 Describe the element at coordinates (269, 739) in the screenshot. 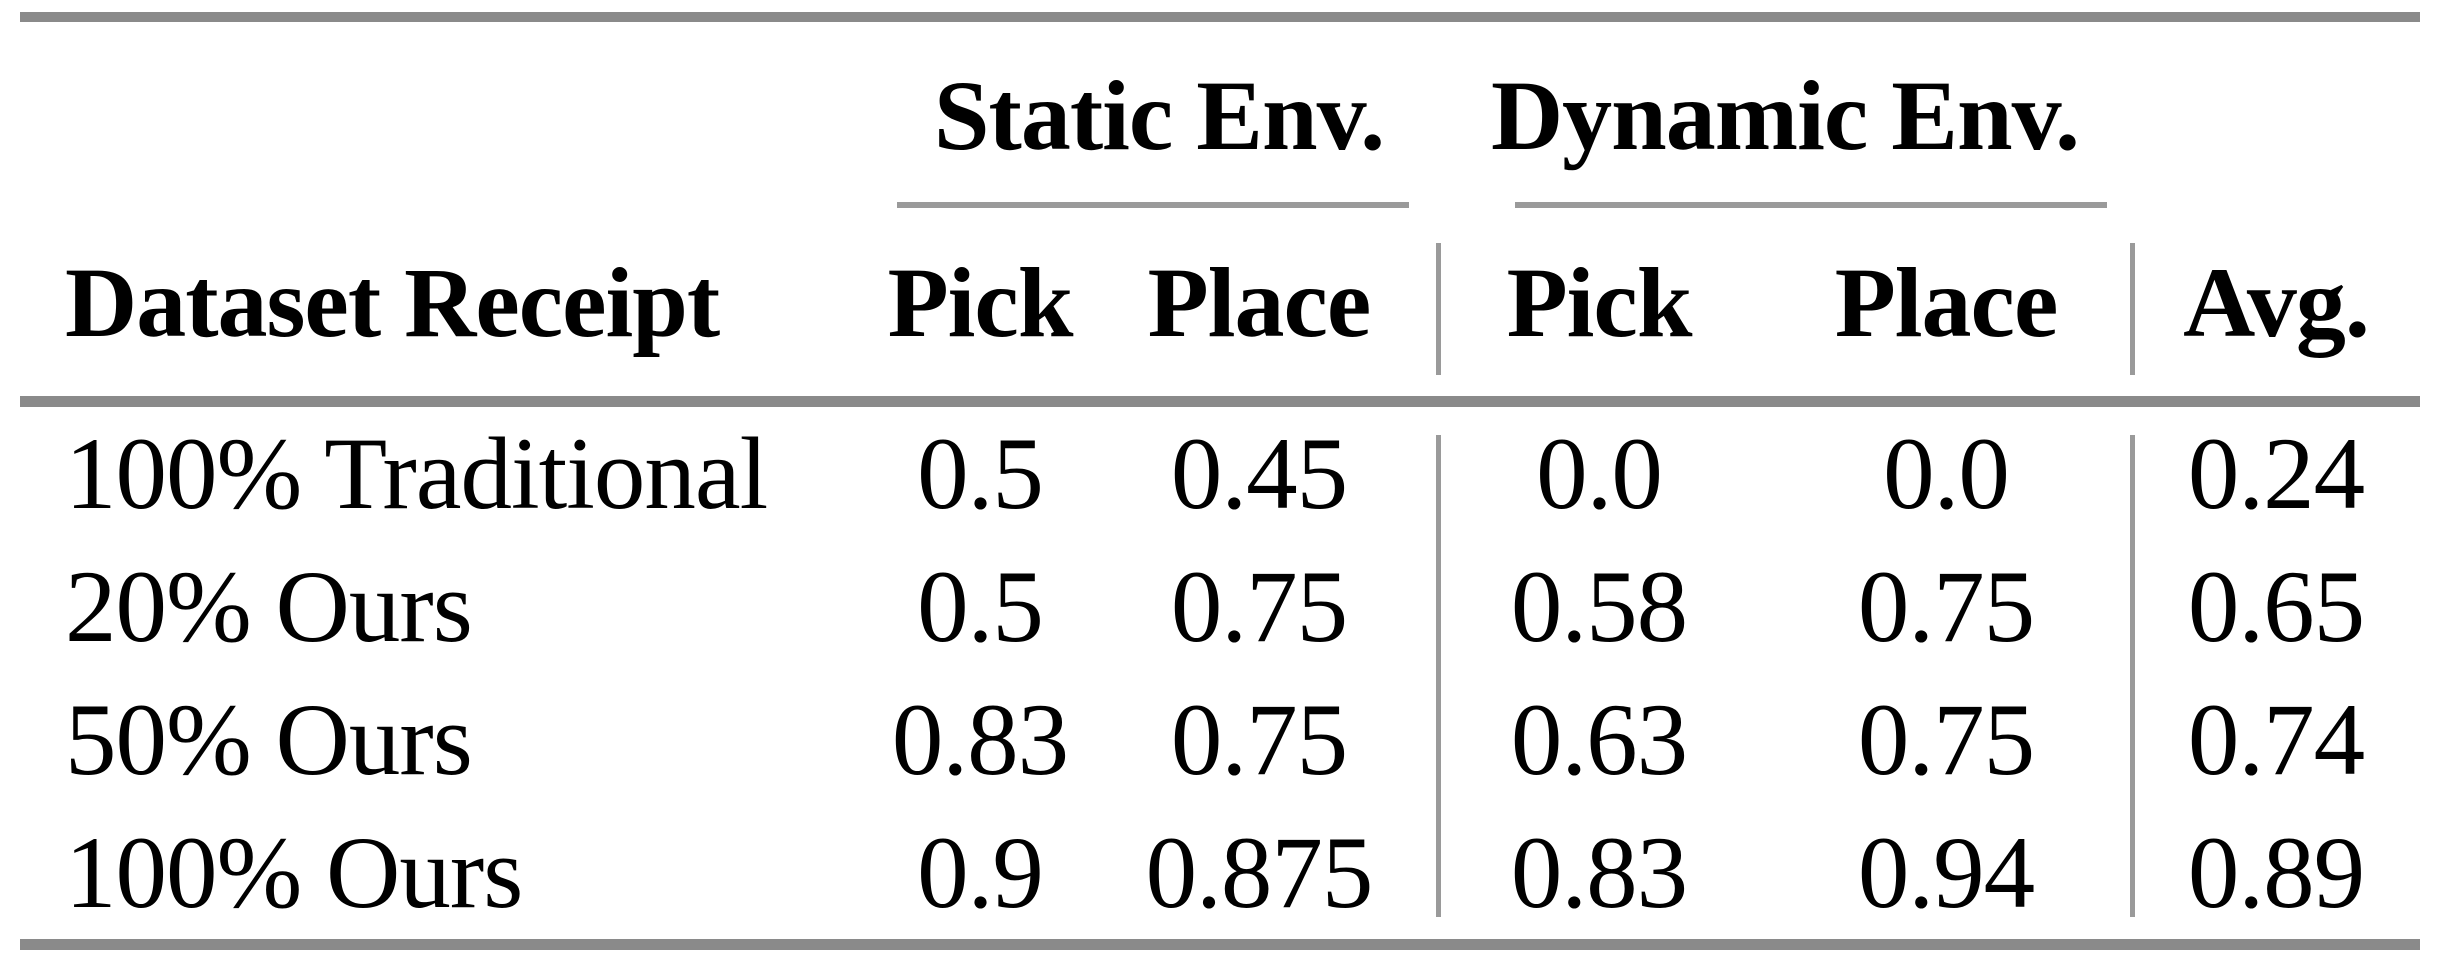

I see `row-label: 50% Ours` at that location.